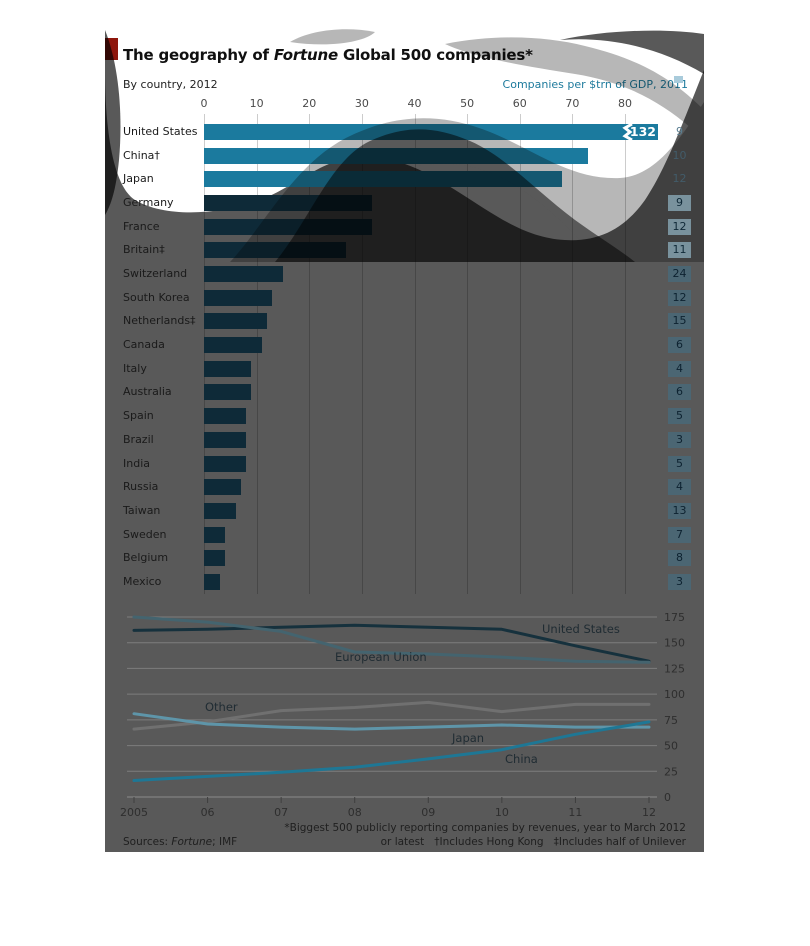 This screenshot has width=810, height=946. What do you see at coordinates (156, 297) in the screenshot?
I see `bar-category-label: South Korea` at bounding box center [156, 297].